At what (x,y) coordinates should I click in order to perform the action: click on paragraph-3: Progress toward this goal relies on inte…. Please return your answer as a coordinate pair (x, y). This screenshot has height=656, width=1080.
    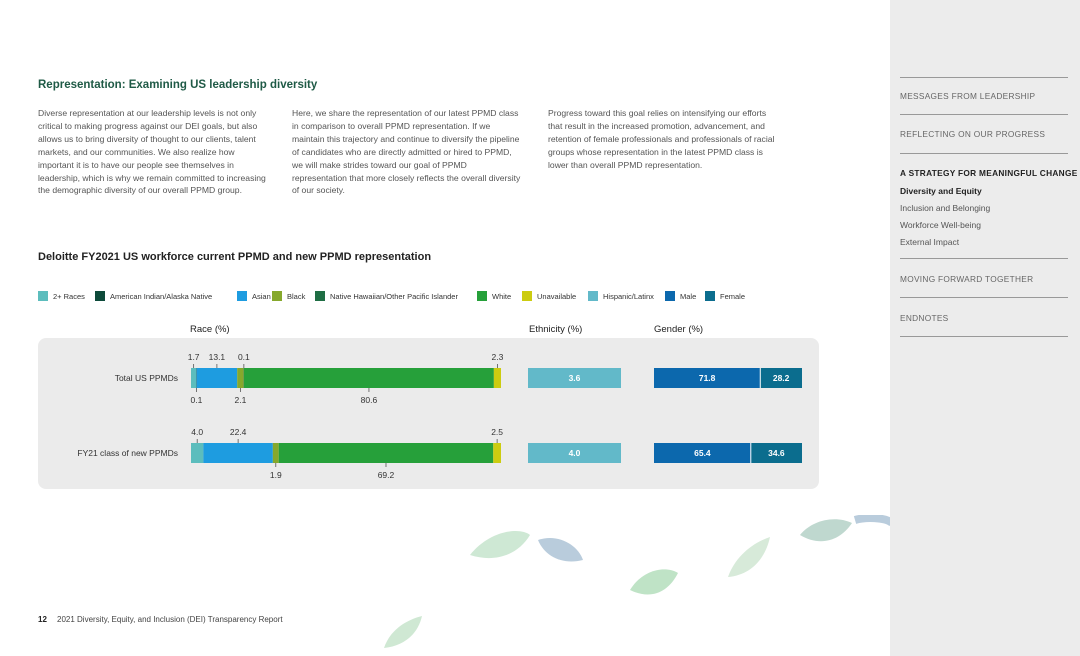
    Looking at the image, I should click on (661, 139).